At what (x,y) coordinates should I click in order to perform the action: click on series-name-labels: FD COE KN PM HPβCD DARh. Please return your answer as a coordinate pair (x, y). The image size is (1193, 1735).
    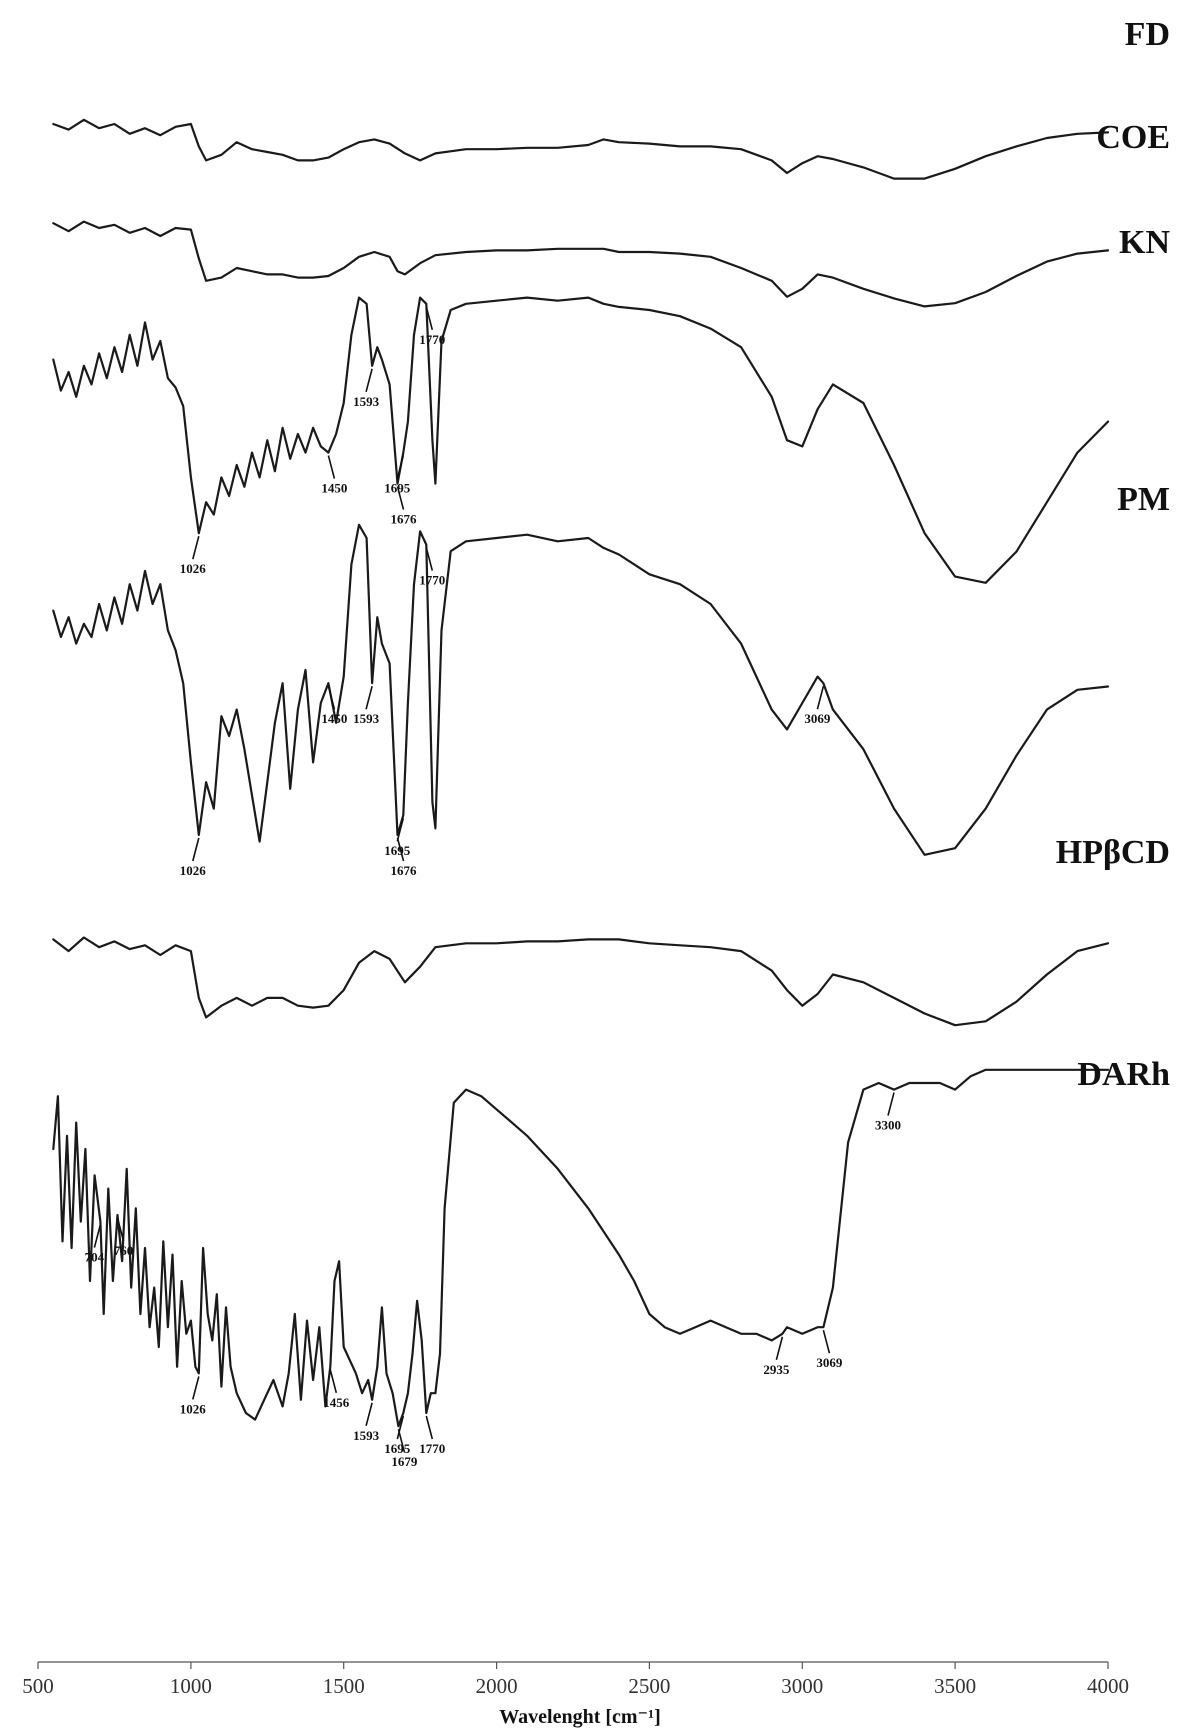
    Looking at the image, I should click on (1113, 554).